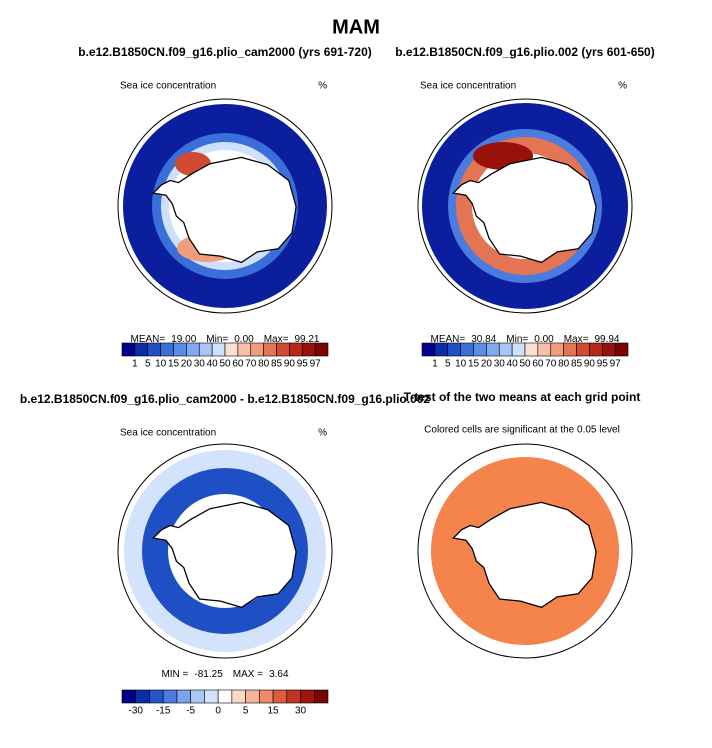 Image resolution: width=712 pixels, height=748 pixels. I want to click on colorbar-label: 80, so click(564, 364).